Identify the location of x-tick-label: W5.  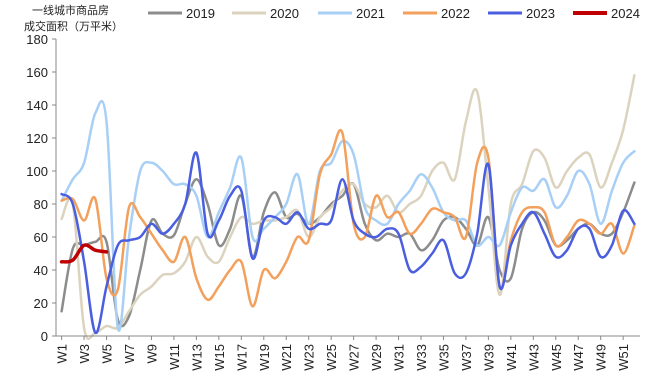
(107, 354).